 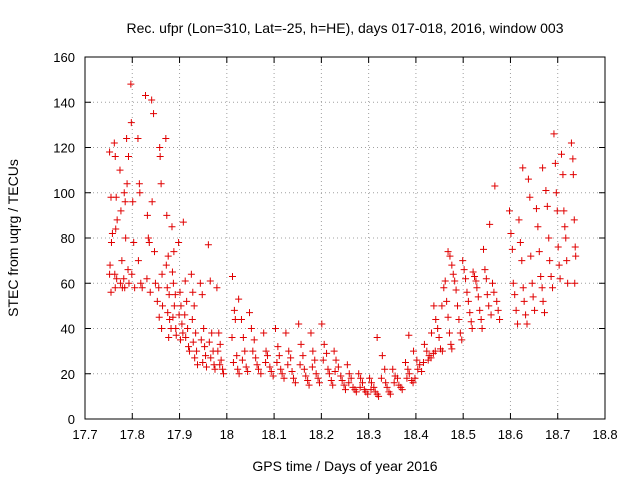 I want to click on x-tick-label: 18.6, so click(x=510, y=434).